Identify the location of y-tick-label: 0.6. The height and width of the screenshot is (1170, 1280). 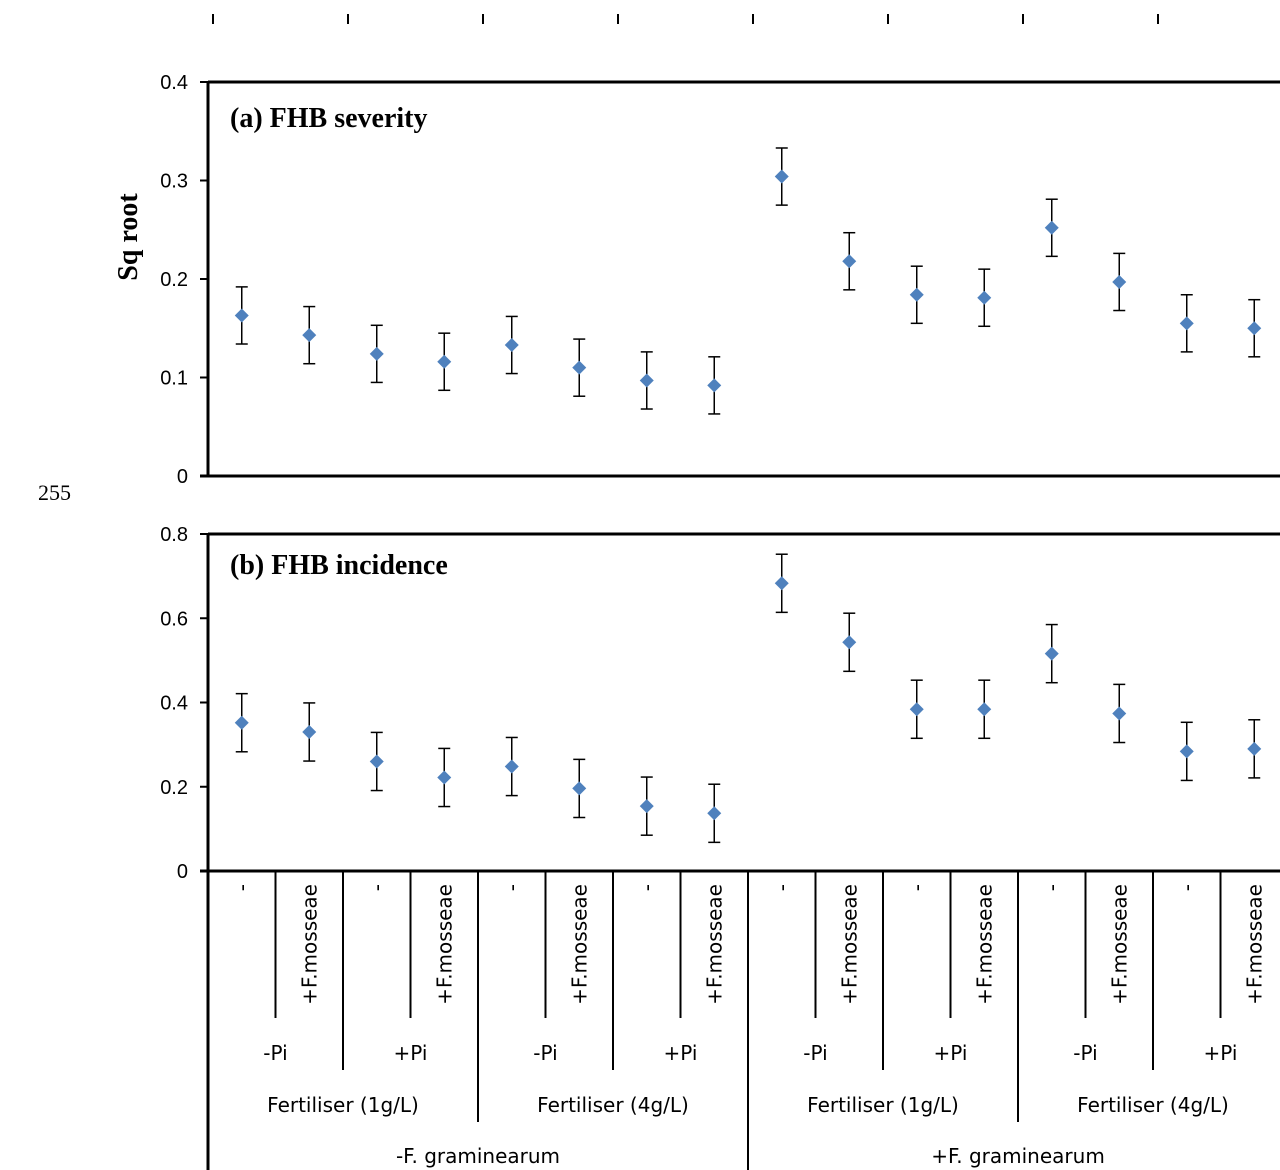
(174, 619).